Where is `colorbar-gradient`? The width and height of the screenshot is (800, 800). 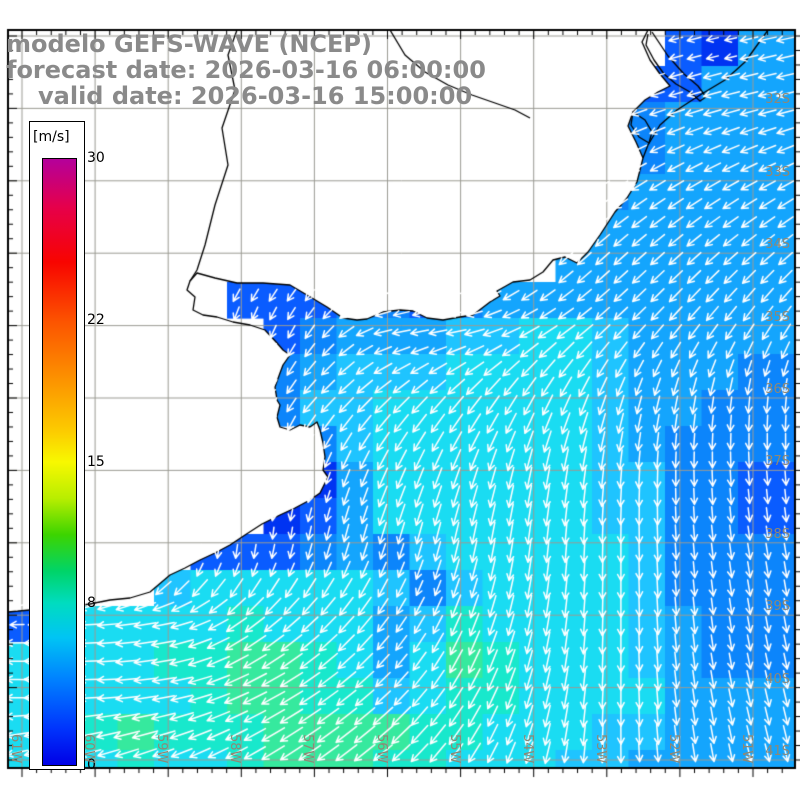 colorbar-gradient is located at coordinates (59, 462).